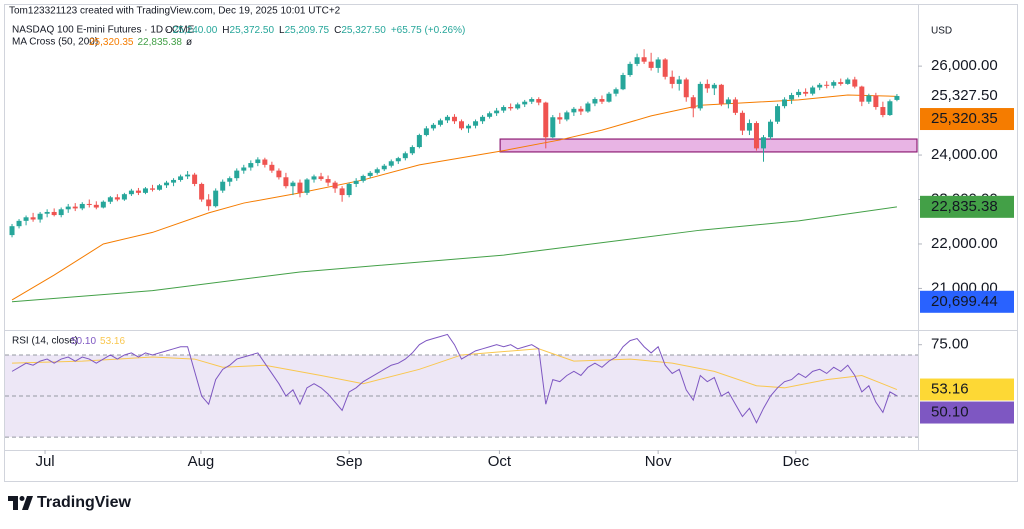 This screenshot has width=1024, height=529. Describe the element at coordinates (160, 42) in the screenshot. I see `indicator-value: 22,835.38` at that location.